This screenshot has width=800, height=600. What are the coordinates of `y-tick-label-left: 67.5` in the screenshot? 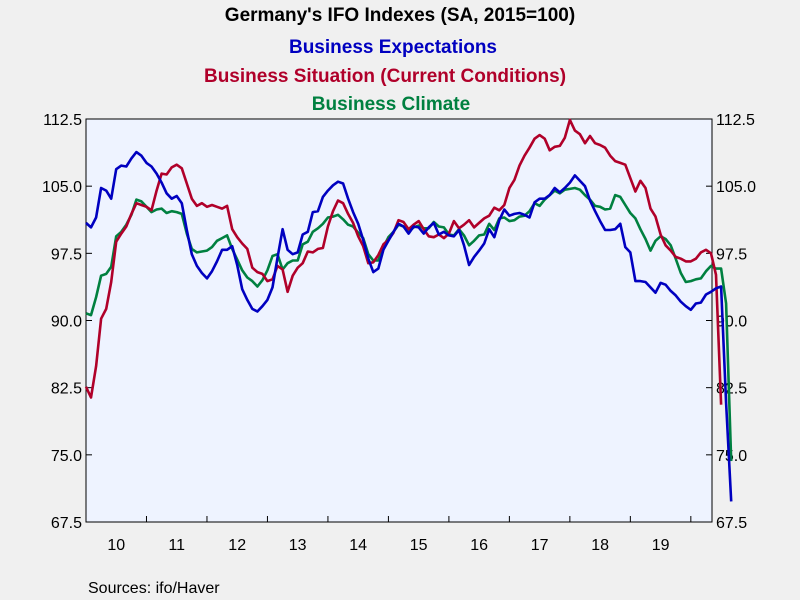 It's located at (66, 523).